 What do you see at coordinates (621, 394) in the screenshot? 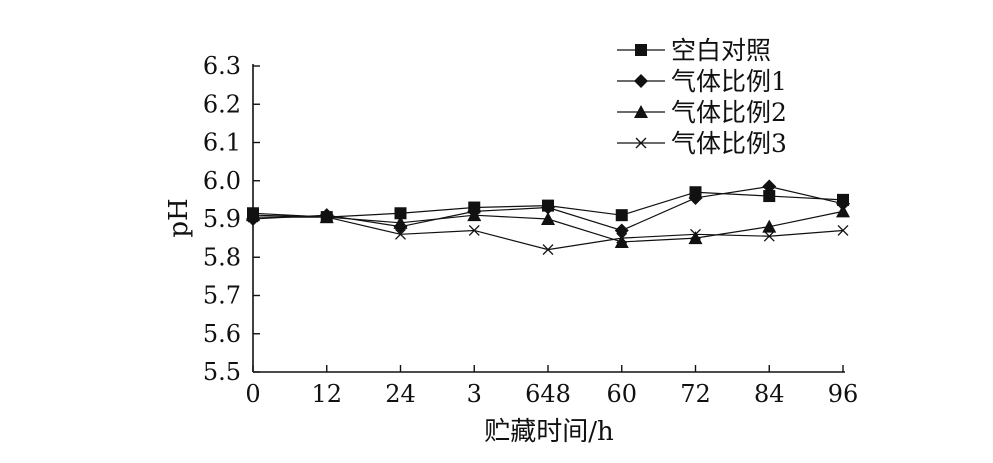
I see `x-tick-label: 60` at bounding box center [621, 394].